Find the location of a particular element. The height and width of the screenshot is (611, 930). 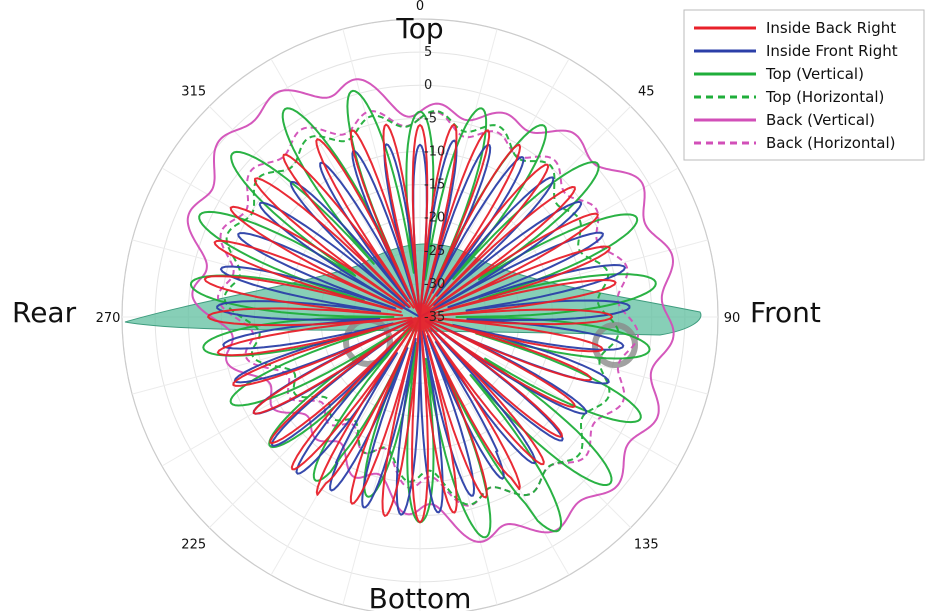

direction-label-rear: Rear is located at coordinates (44, 312).